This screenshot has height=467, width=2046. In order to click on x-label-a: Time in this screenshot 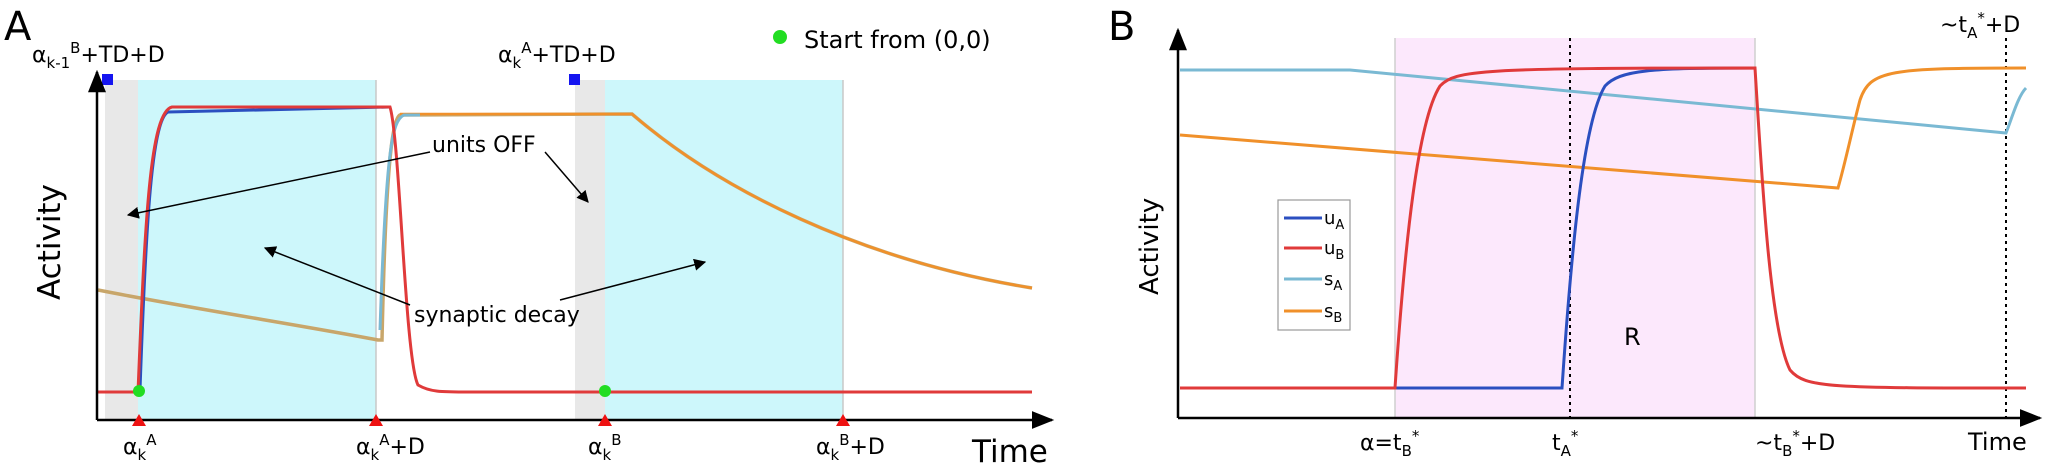, I will do `click(1009, 450)`.